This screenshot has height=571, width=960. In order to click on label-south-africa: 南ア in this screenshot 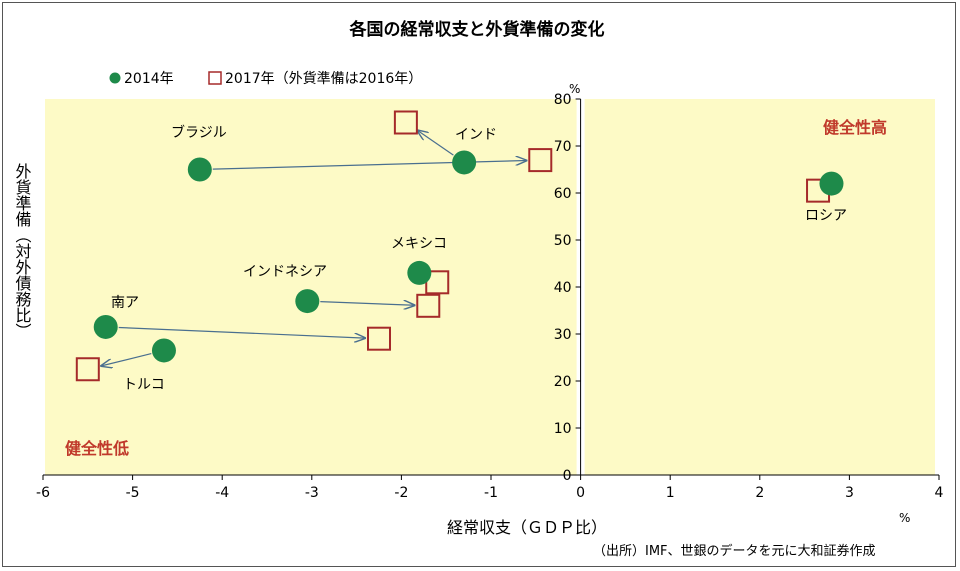, I will do `click(125, 303)`.